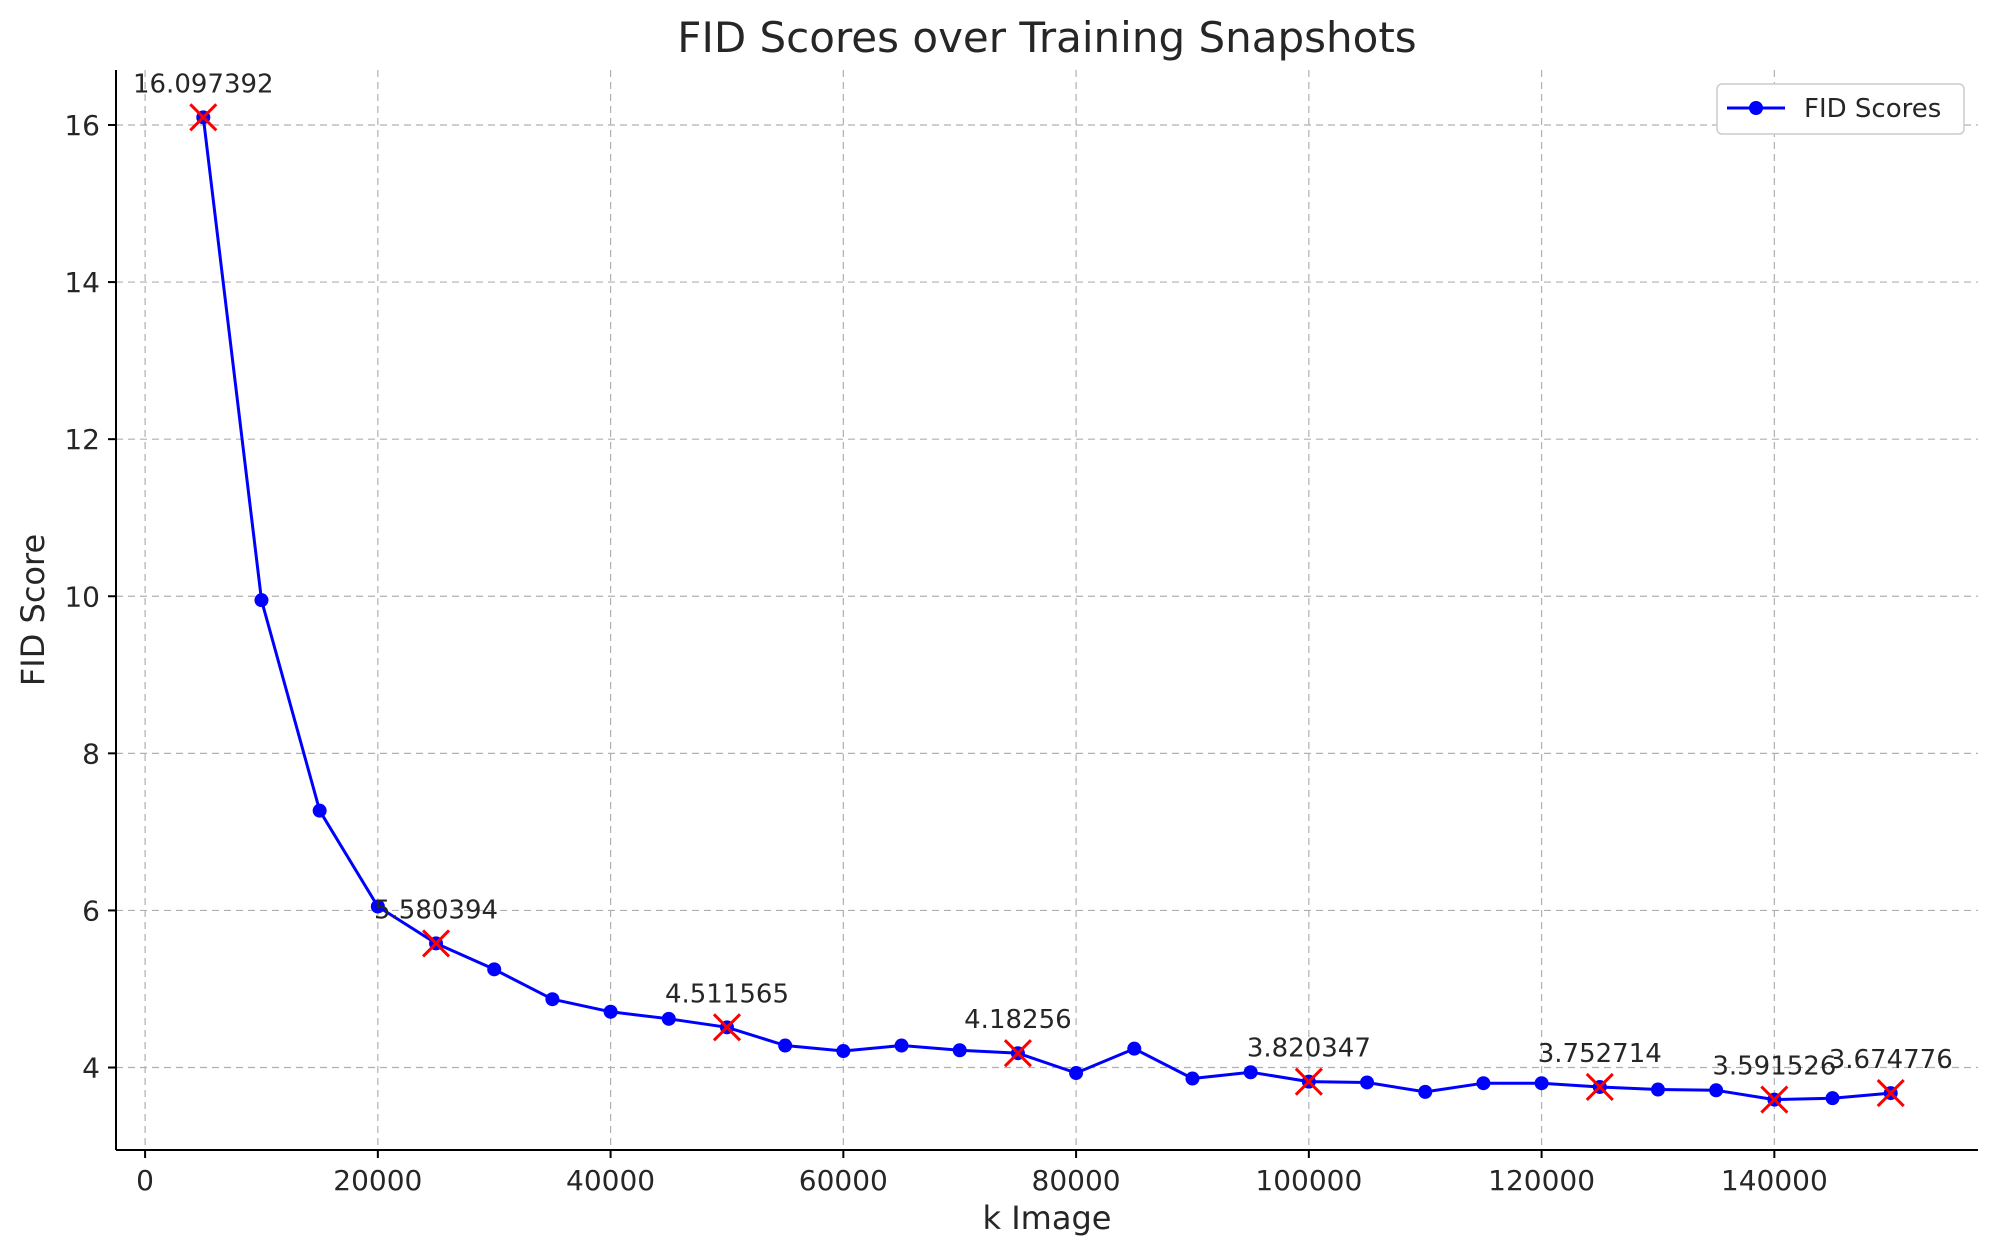 This screenshot has height=1255, width=1996. What do you see at coordinates (1774, 1067) in the screenshot?
I see `point-annotation: 3.591526` at bounding box center [1774, 1067].